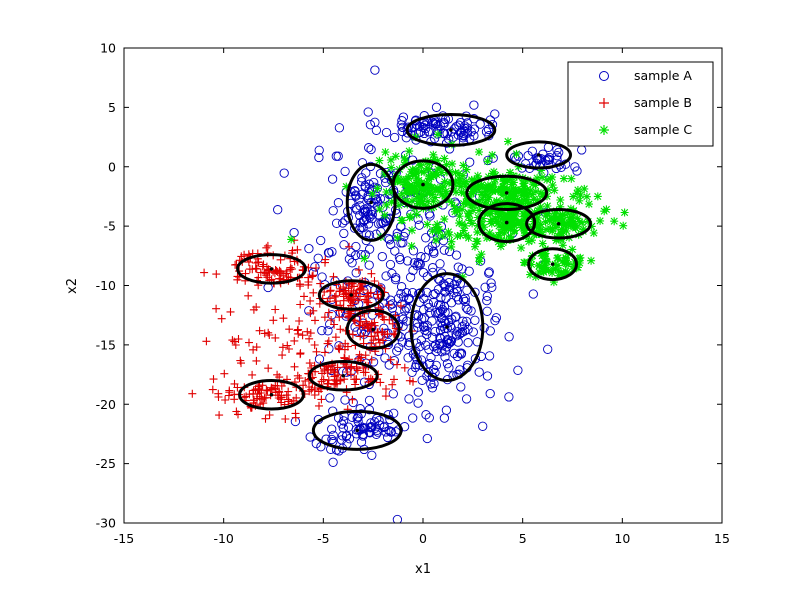 The height and width of the screenshot is (609, 797). I want to click on y-tick-label: -30, so click(106, 523).